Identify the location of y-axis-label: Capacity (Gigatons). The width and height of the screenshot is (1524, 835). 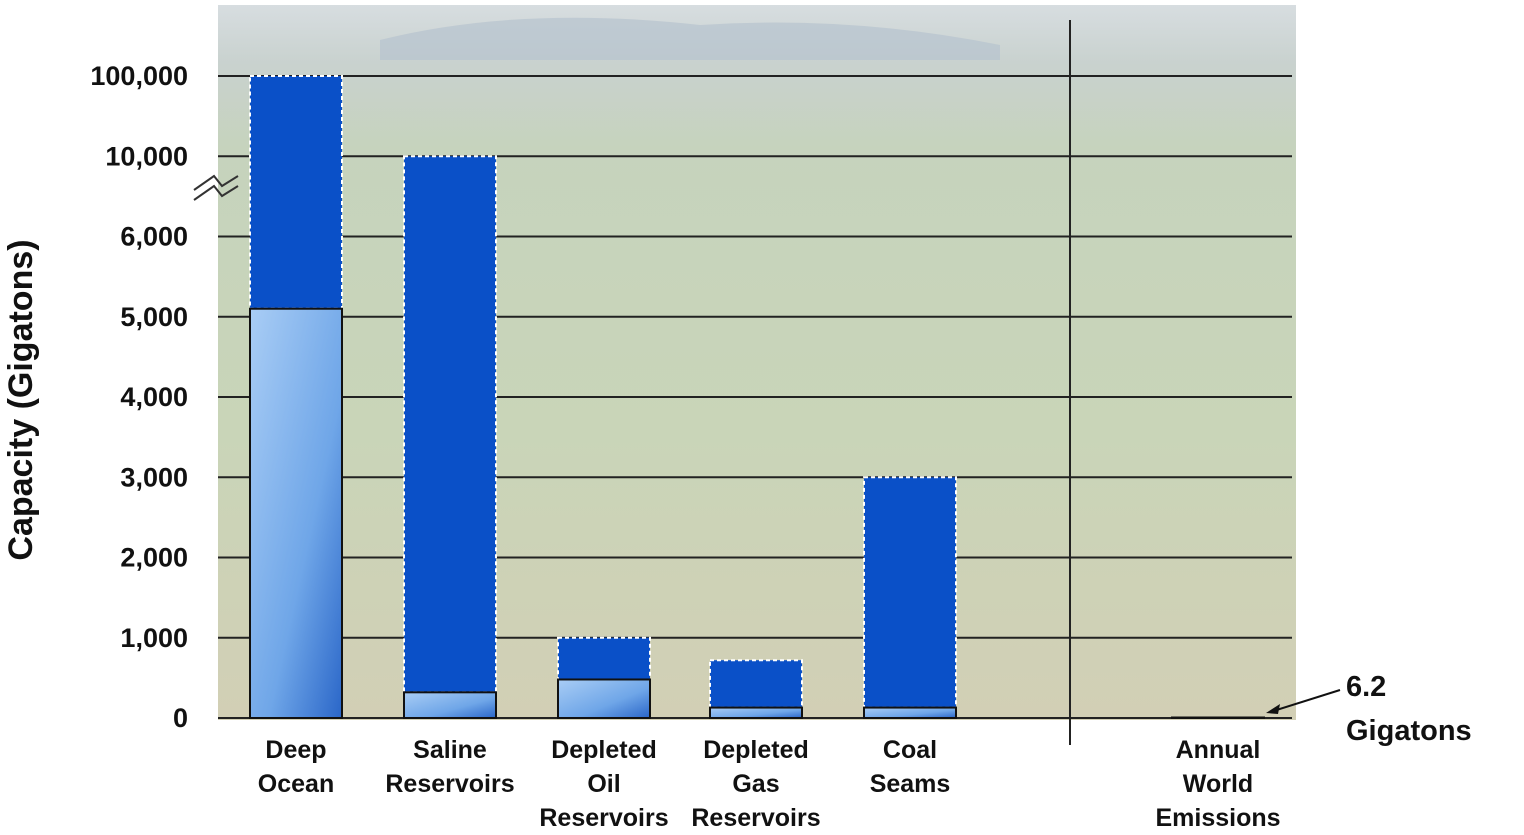
(21, 399).